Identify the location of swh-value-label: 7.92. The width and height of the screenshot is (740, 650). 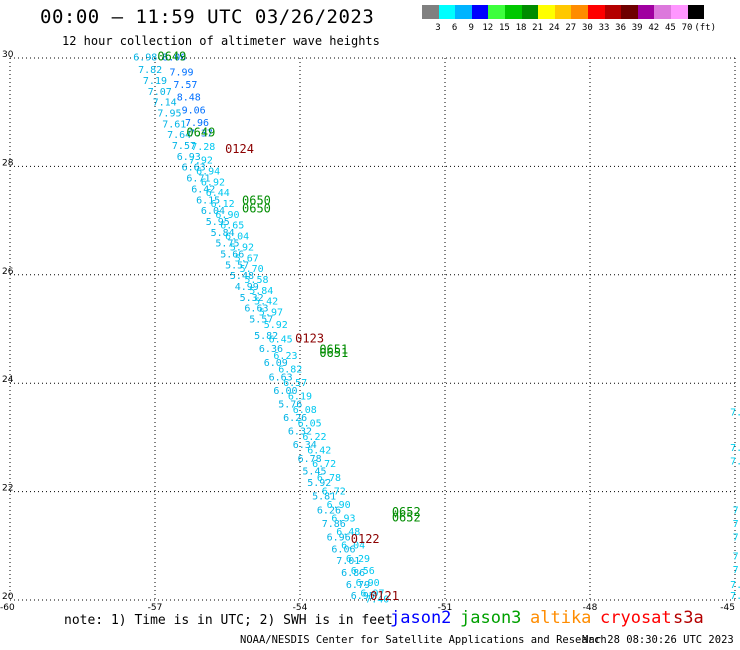
(201, 161).